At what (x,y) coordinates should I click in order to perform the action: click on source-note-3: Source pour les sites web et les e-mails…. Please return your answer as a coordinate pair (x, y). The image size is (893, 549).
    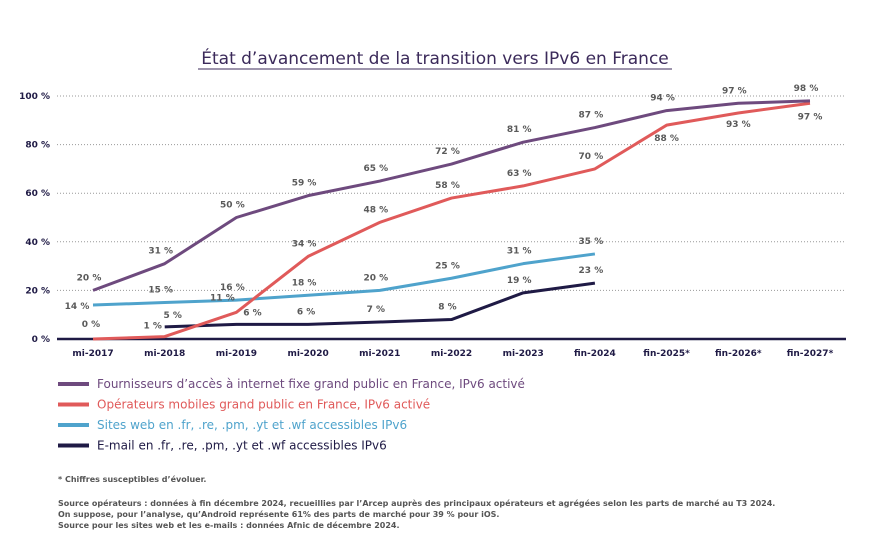
    Looking at the image, I should click on (229, 525).